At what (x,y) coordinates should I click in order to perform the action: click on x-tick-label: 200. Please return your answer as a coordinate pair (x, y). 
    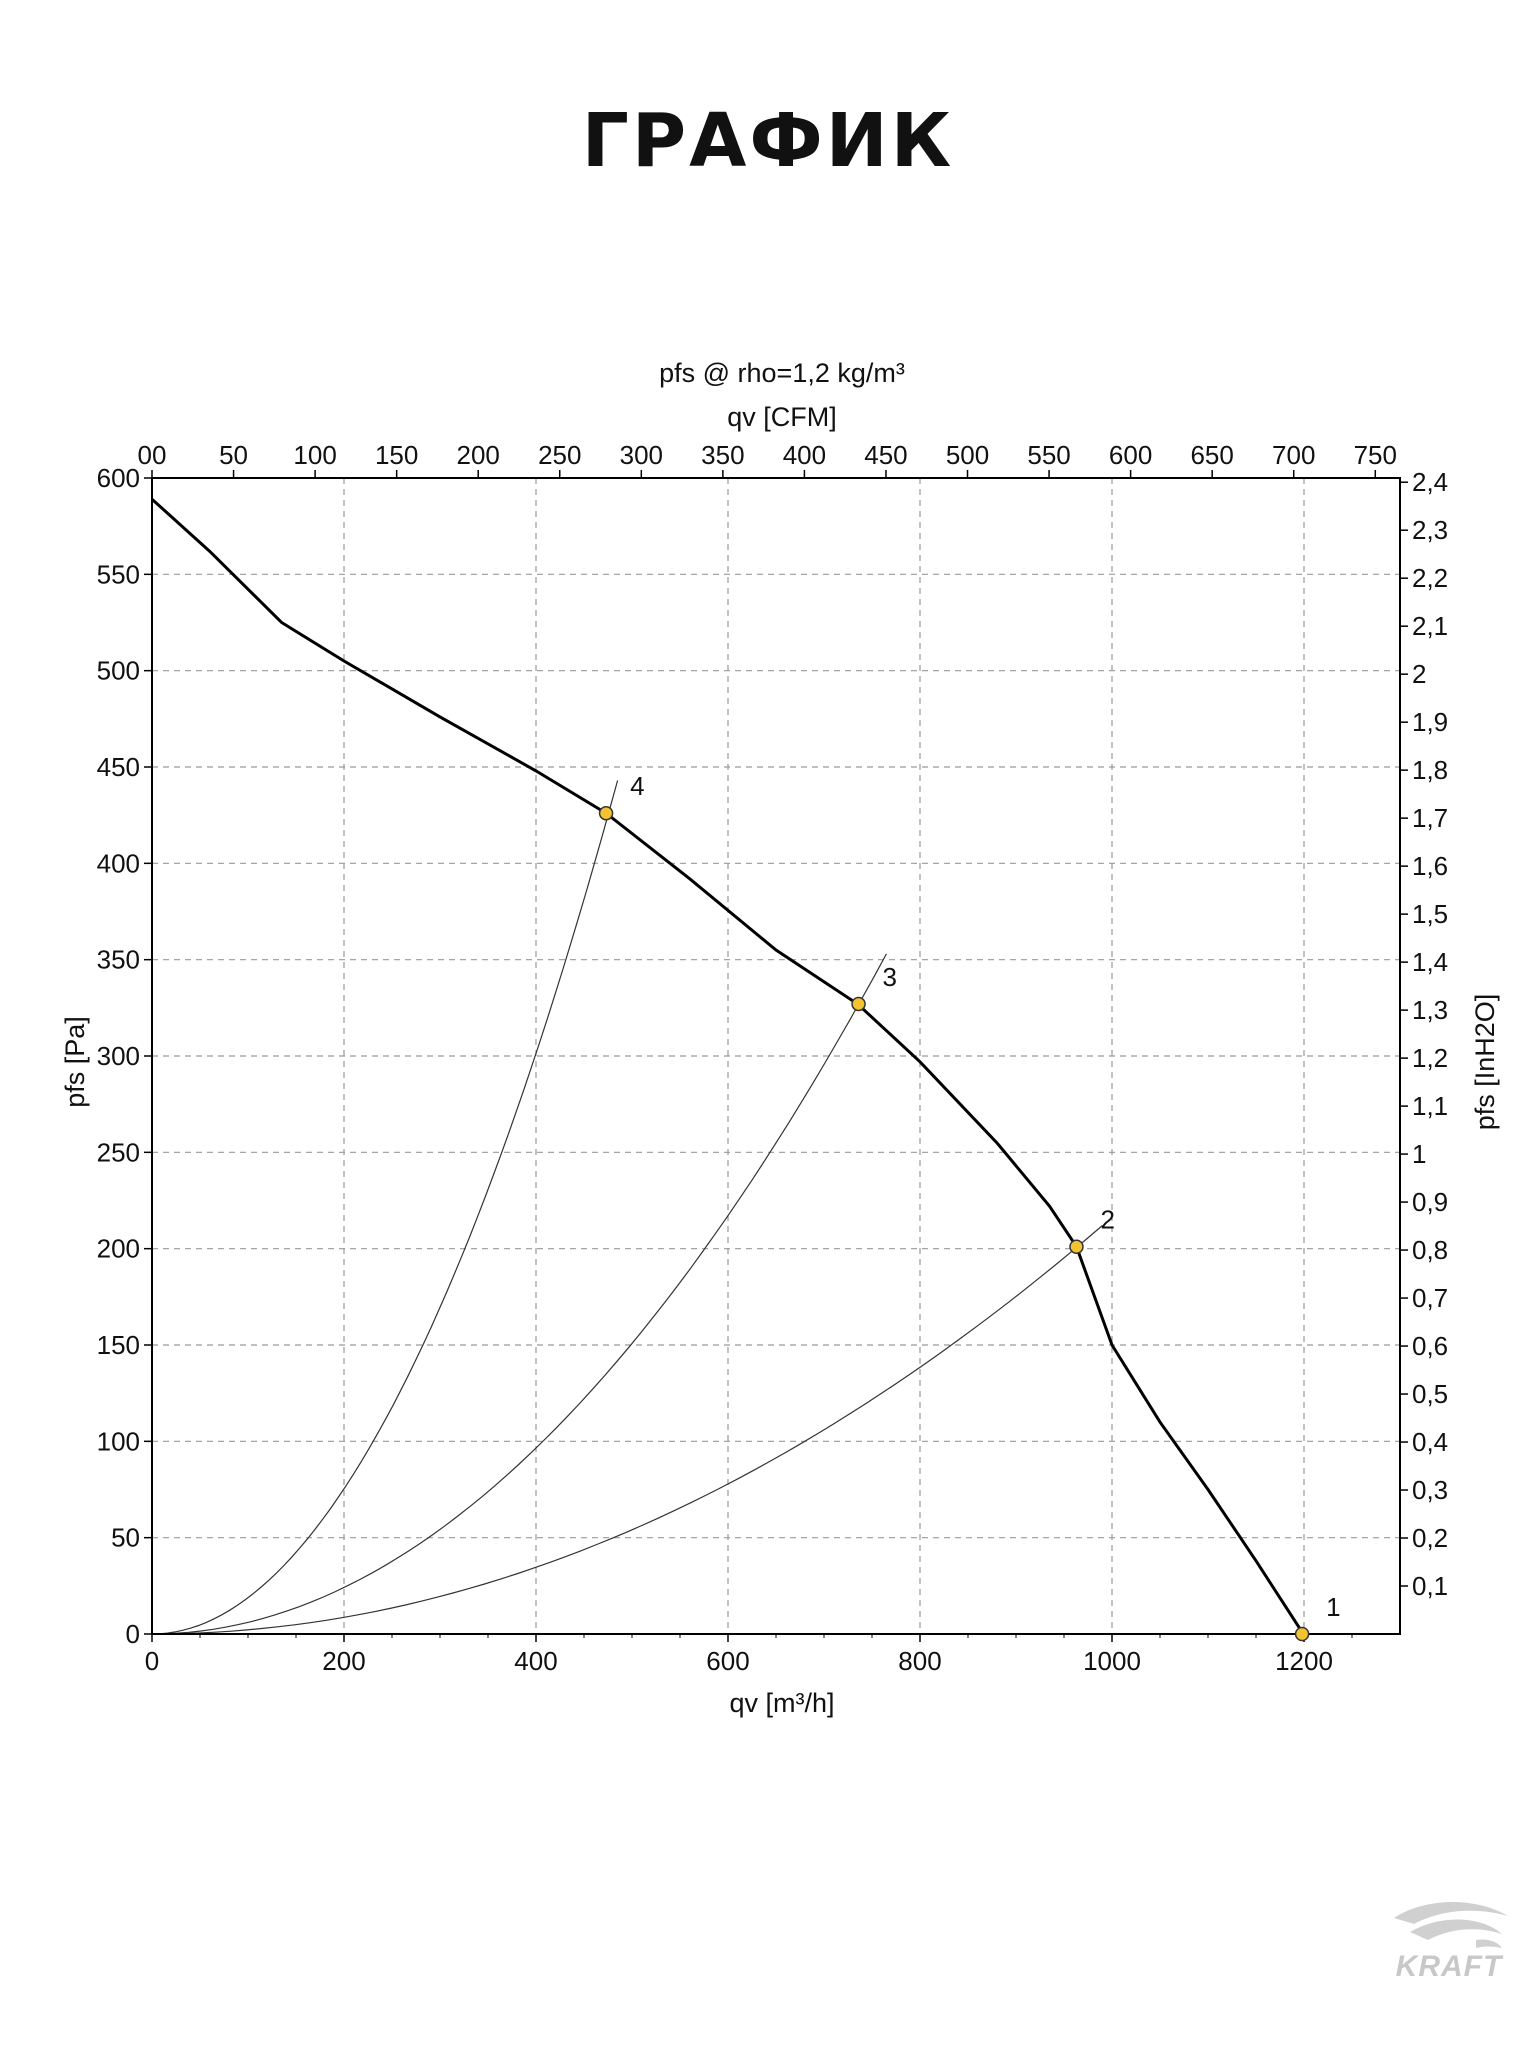
    Looking at the image, I should click on (343, 1661).